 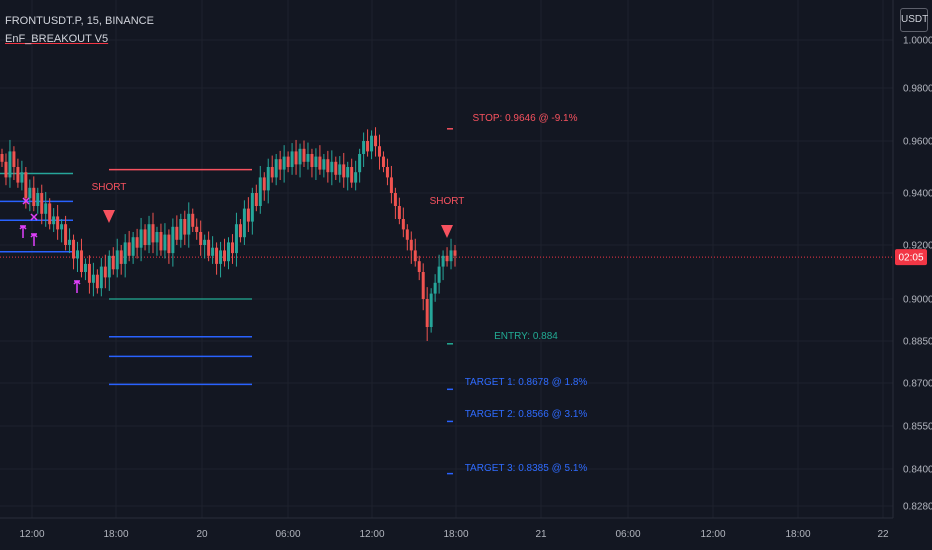 I want to click on x-marker-icon, so click(x=34, y=217).